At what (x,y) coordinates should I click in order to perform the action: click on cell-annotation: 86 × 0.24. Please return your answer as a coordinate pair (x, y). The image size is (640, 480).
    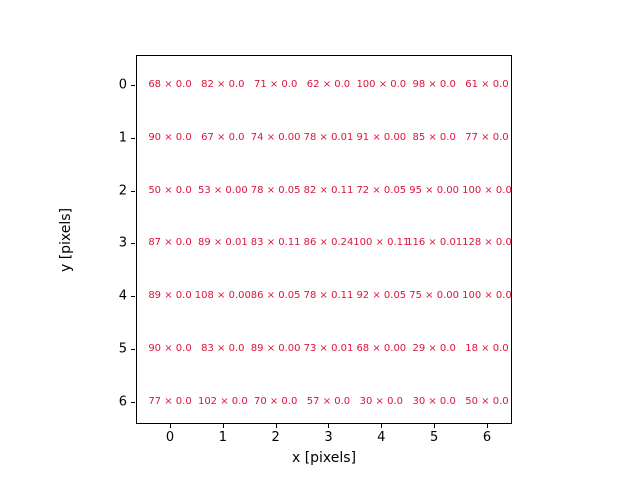
    Looking at the image, I should click on (328, 243).